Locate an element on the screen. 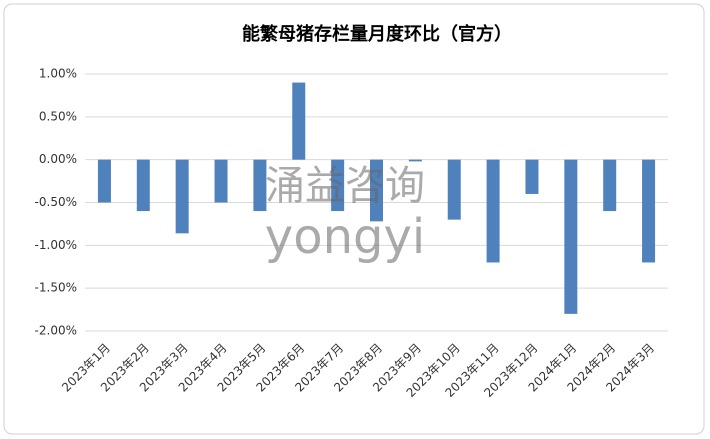 The image size is (710, 439). watermark: 涌益咨询 is located at coordinates (345, 186).